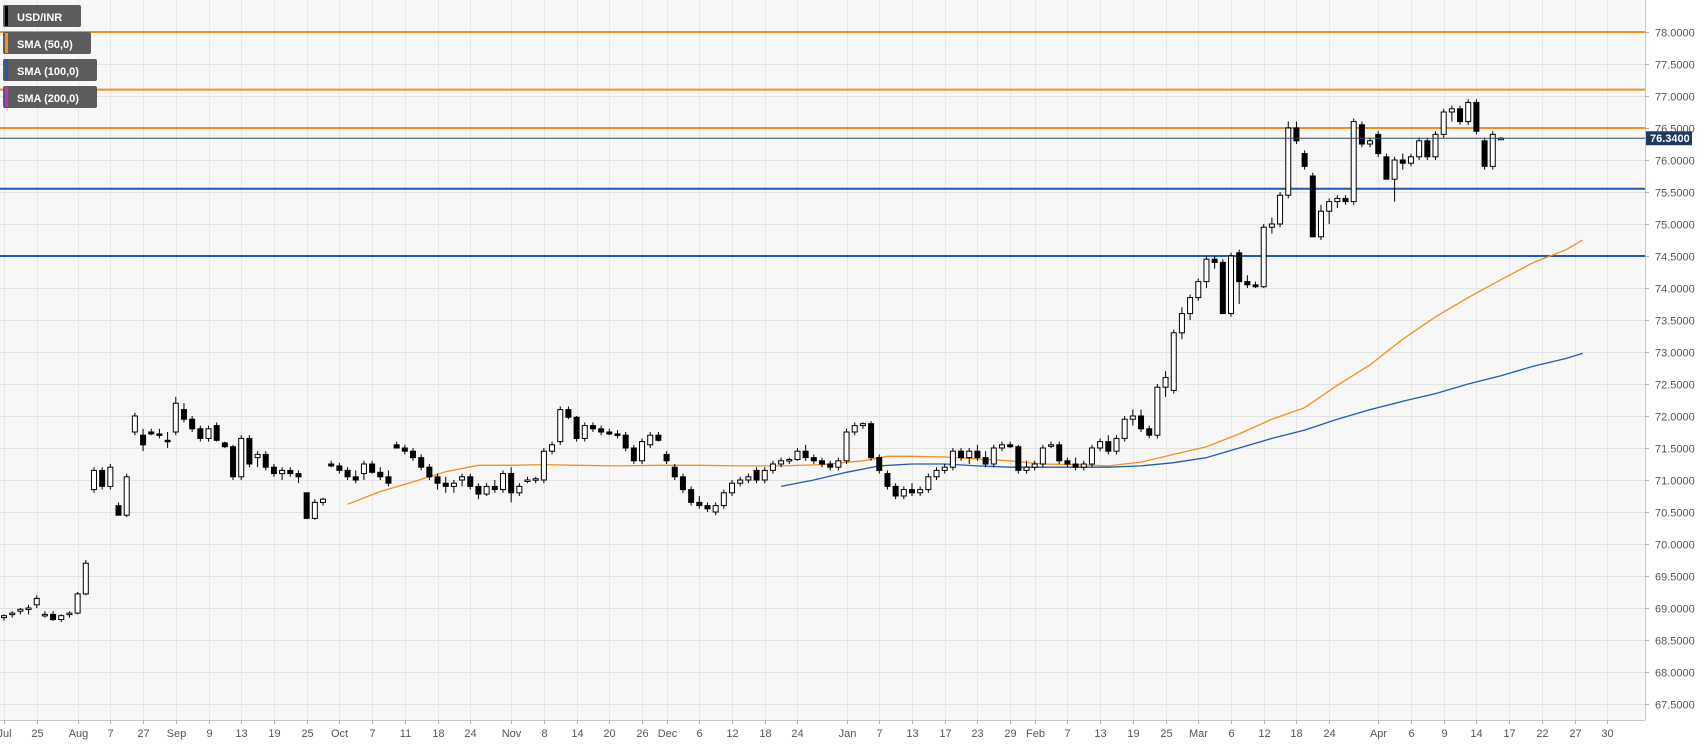 This screenshot has height=749, width=1707. What do you see at coordinates (42, 16) in the screenshot?
I see `legend-item-usdinr: USD/INR` at bounding box center [42, 16].